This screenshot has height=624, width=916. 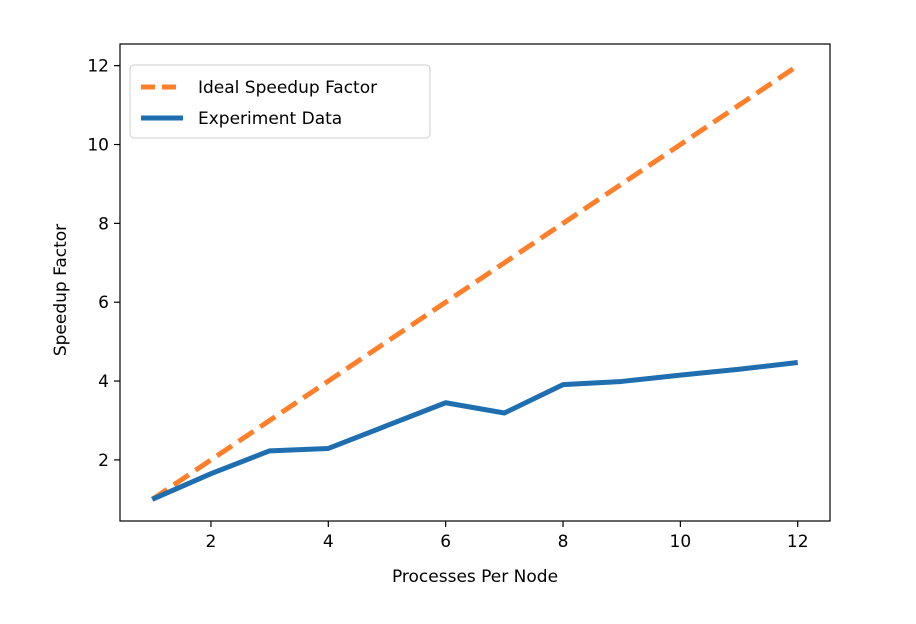 What do you see at coordinates (211, 542) in the screenshot?
I see `x-tick-label: 2` at bounding box center [211, 542].